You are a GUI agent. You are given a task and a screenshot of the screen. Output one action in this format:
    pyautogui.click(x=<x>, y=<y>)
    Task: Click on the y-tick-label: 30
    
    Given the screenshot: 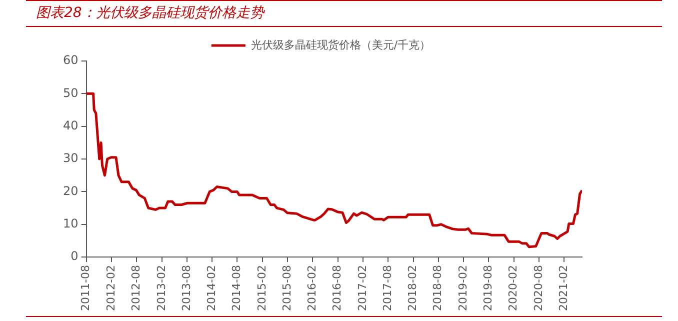 What is the action you would take?
    pyautogui.click(x=70, y=158)
    